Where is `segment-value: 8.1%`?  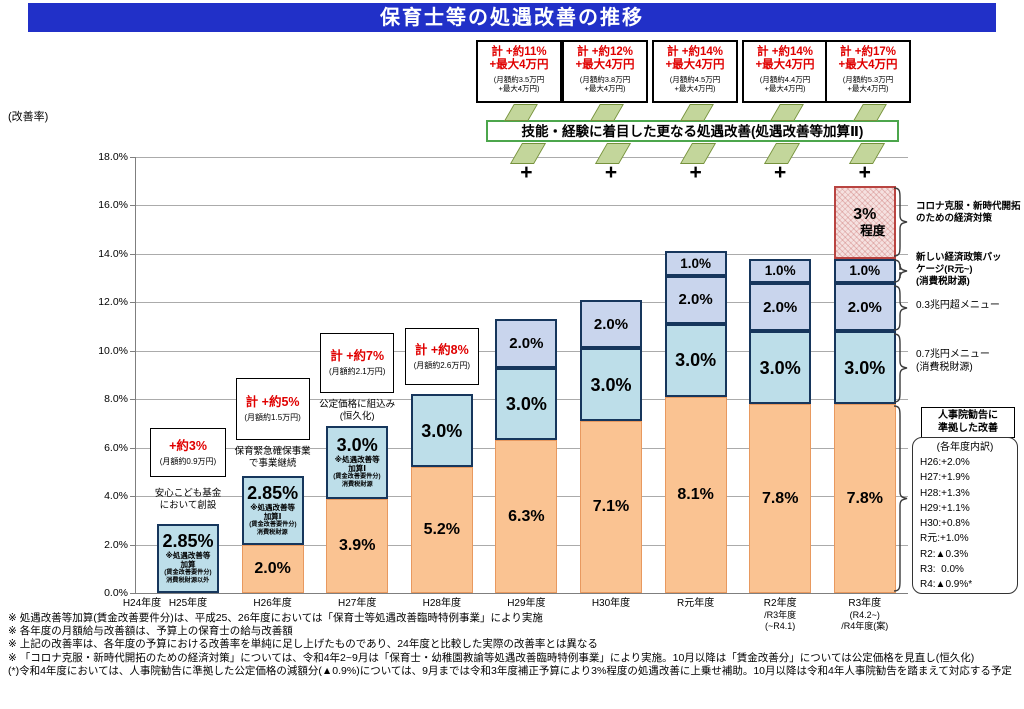 segment-value: 8.1% is located at coordinates (695, 494).